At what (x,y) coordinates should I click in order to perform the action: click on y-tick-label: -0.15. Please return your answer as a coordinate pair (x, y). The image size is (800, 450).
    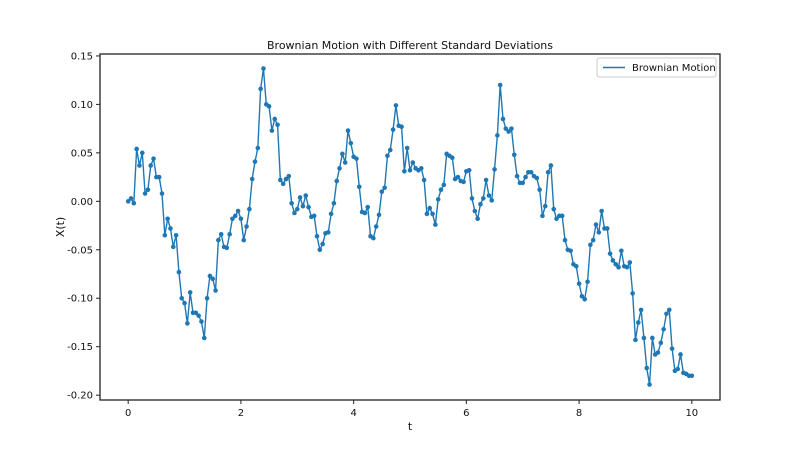
    Looking at the image, I should click on (80, 347).